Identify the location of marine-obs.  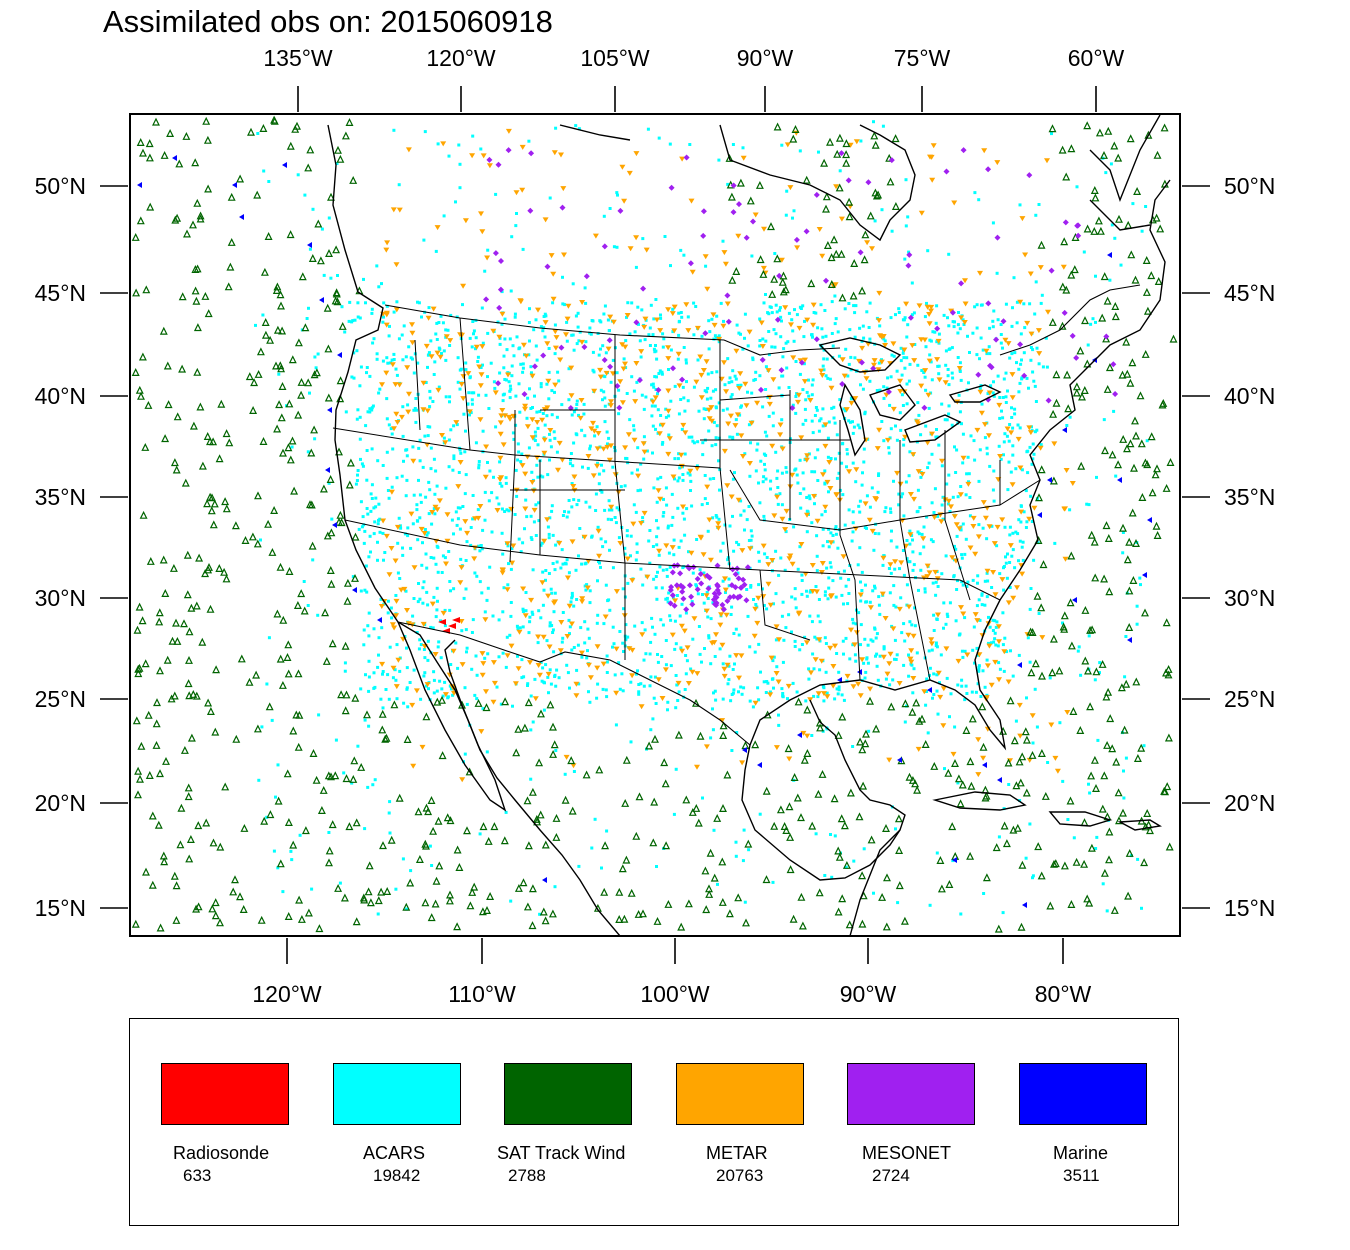
(929, 690).